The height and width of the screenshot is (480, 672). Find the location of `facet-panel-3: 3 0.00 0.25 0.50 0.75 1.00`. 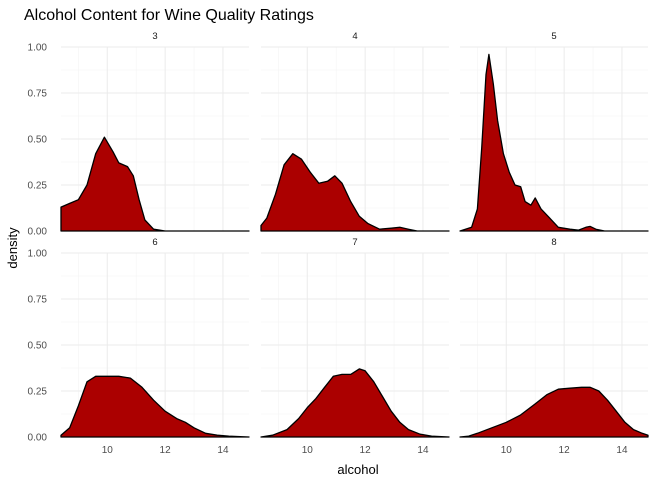

facet-panel-3: 3 0.00 0.25 0.50 0.75 1.00 is located at coordinates (139, 134).